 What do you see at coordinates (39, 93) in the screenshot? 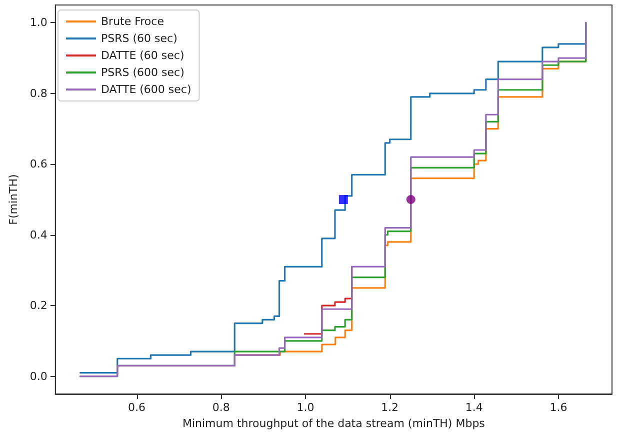
I see `y-tick-label: 0.8` at bounding box center [39, 93].